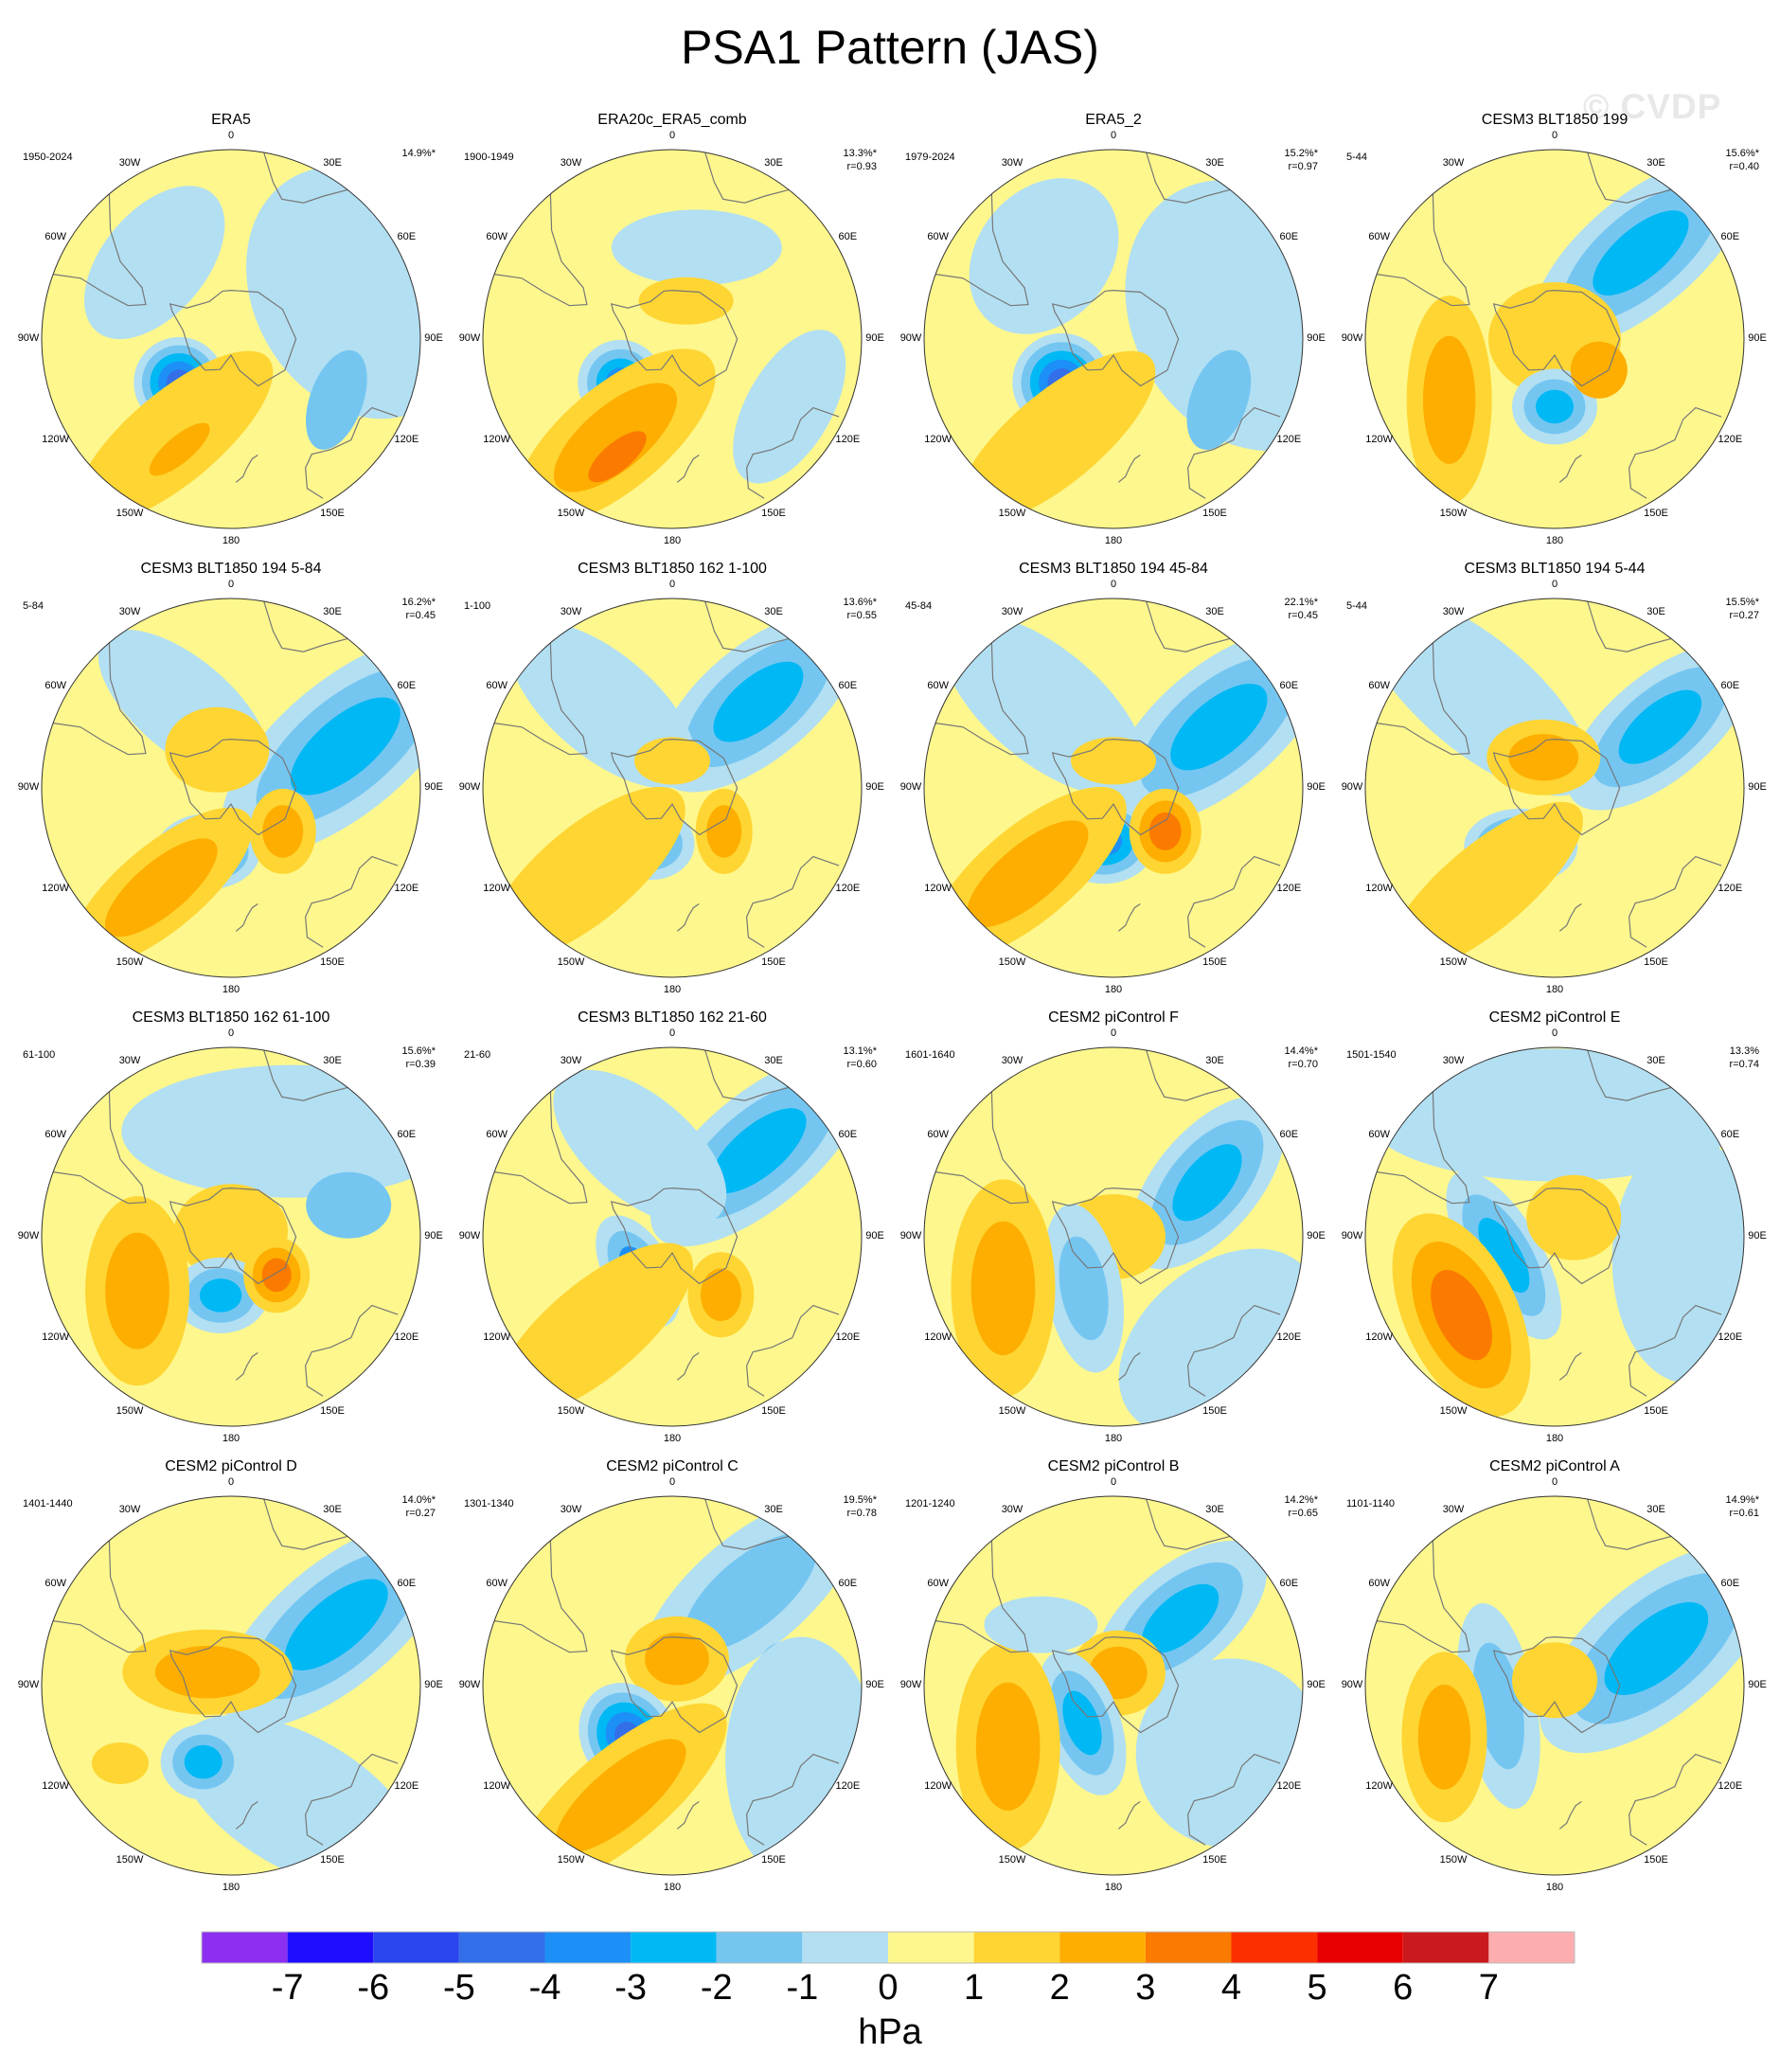  Describe the element at coordinates (1744, 1513) in the screenshot. I see `panel-correlation: r=0.61` at that location.